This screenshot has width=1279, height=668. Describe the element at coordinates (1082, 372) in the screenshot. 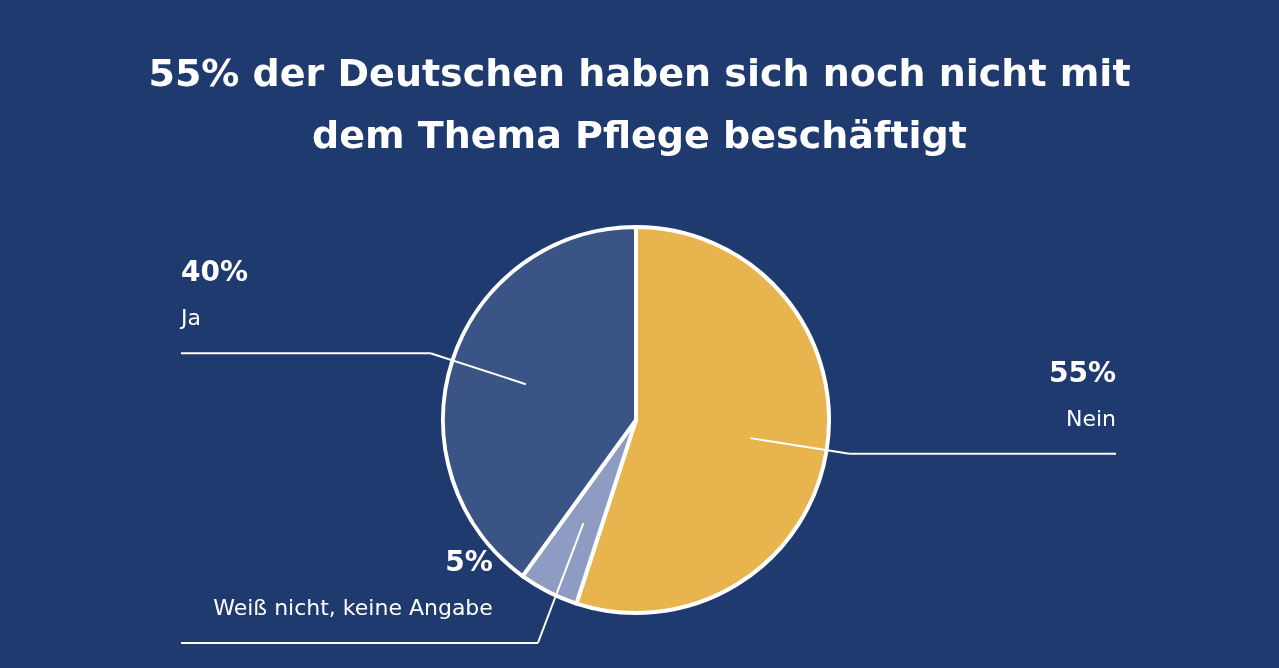

I see `data-label: 55%` at that location.